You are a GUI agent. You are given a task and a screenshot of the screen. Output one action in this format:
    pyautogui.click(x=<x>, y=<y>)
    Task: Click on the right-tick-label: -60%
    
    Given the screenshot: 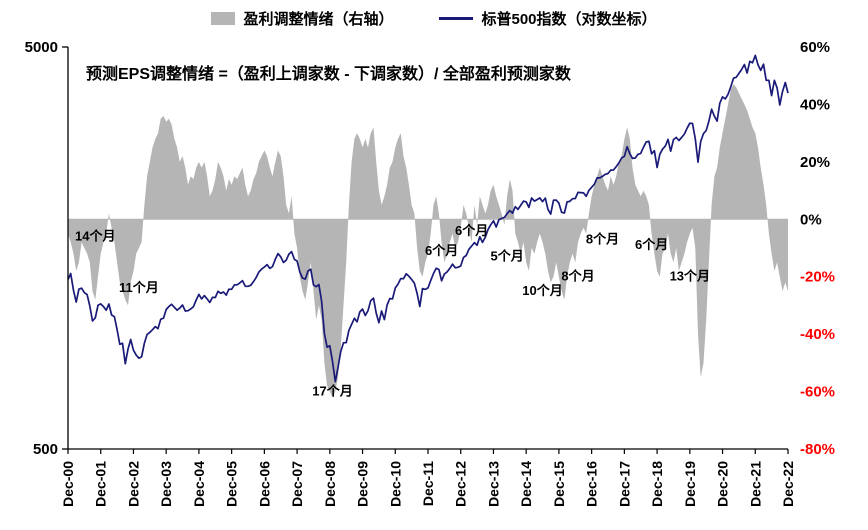 What is the action you would take?
    pyautogui.click(x=817, y=392)
    